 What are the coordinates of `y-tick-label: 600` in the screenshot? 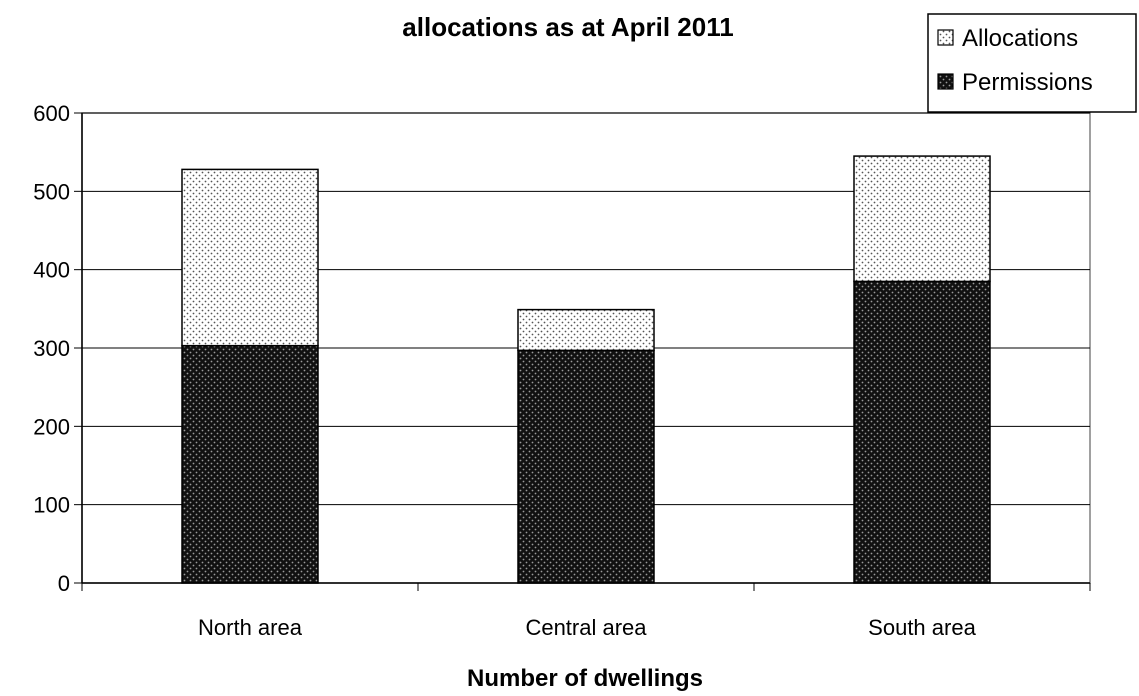 It's located at (51, 113).